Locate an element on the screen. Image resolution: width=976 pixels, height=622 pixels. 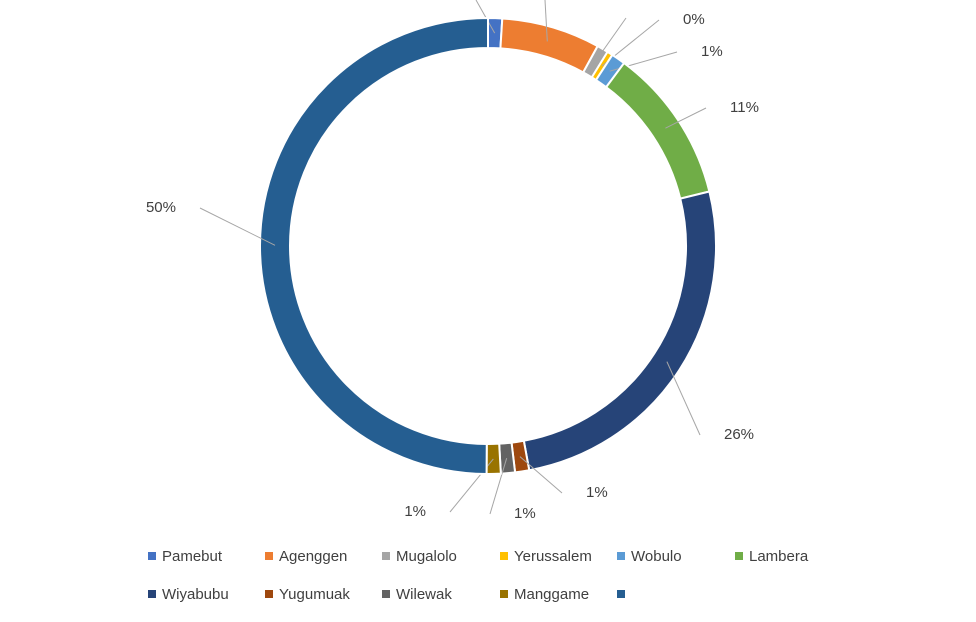
data-label: 11% is located at coordinates (744, 107).